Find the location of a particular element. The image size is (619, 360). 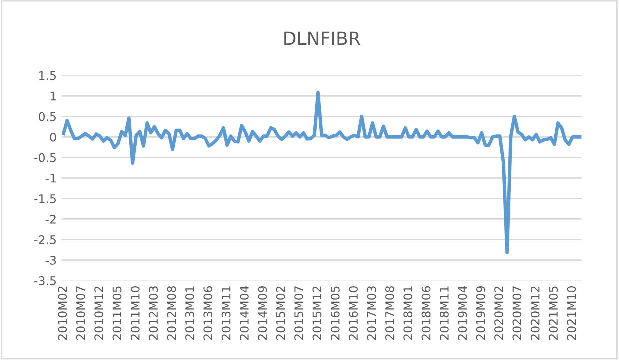

x-tick-label: 2021M10 is located at coordinates (571, 313).